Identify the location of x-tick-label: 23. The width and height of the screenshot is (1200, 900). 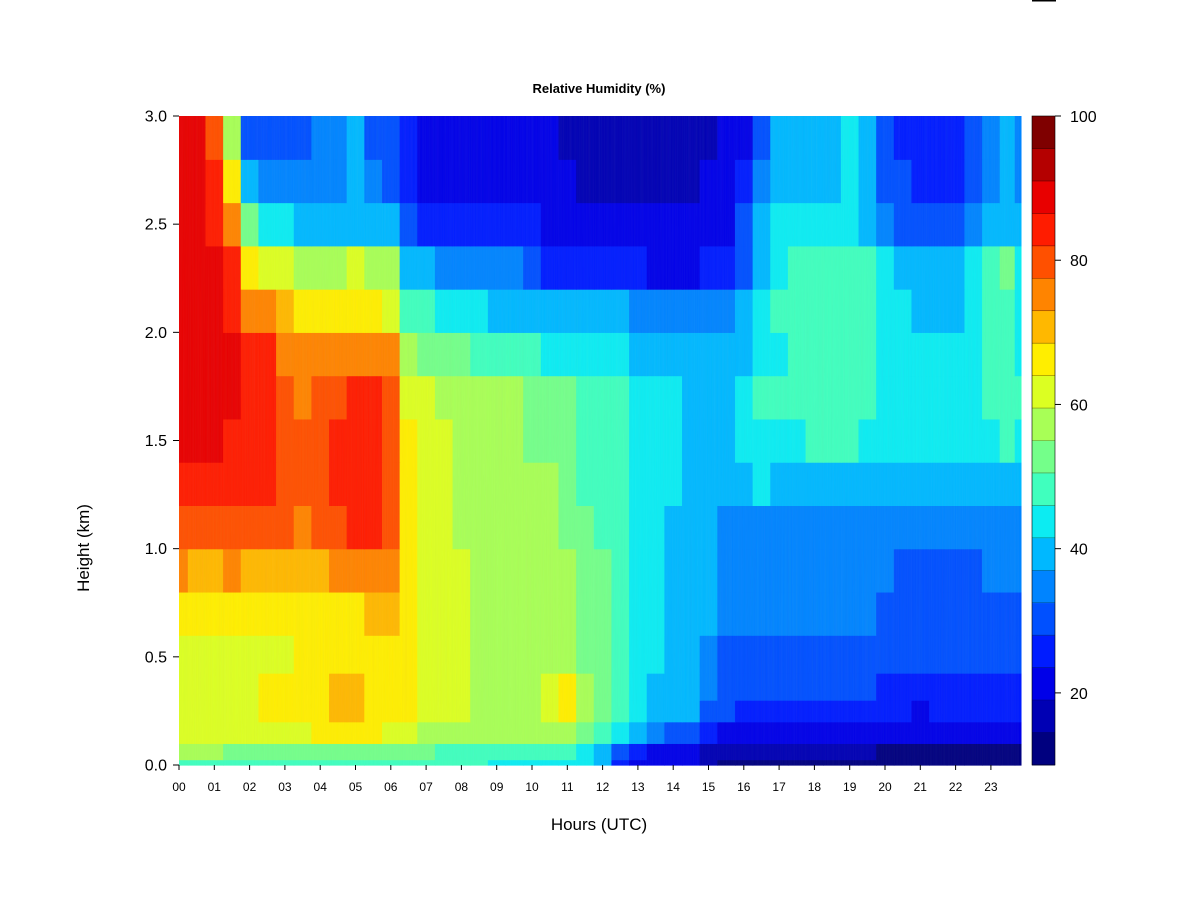
(991, 787).